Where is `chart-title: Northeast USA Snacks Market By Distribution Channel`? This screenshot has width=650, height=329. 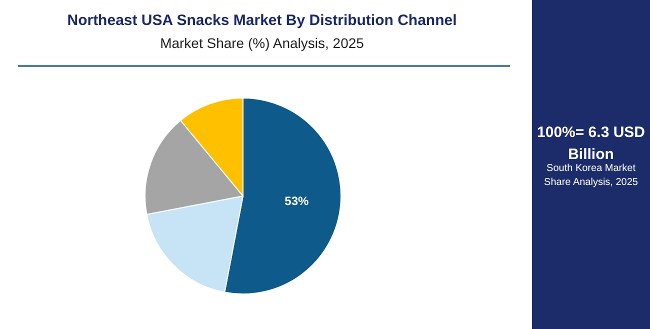 chart-title: Northeast USA Snacks Market By Distribution Channel is located at coordinates (262, 20).